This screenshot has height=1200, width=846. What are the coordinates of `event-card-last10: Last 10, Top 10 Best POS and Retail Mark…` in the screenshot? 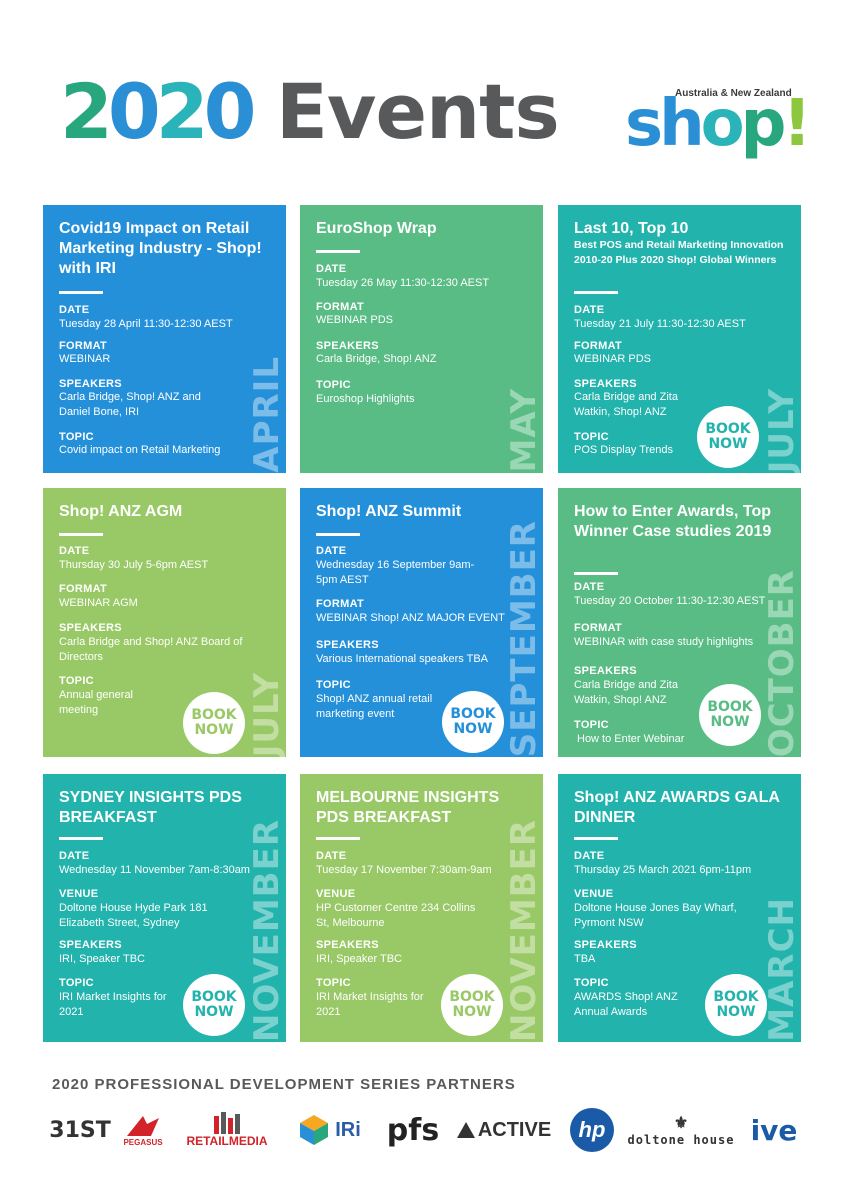 It's located at (679, 339).